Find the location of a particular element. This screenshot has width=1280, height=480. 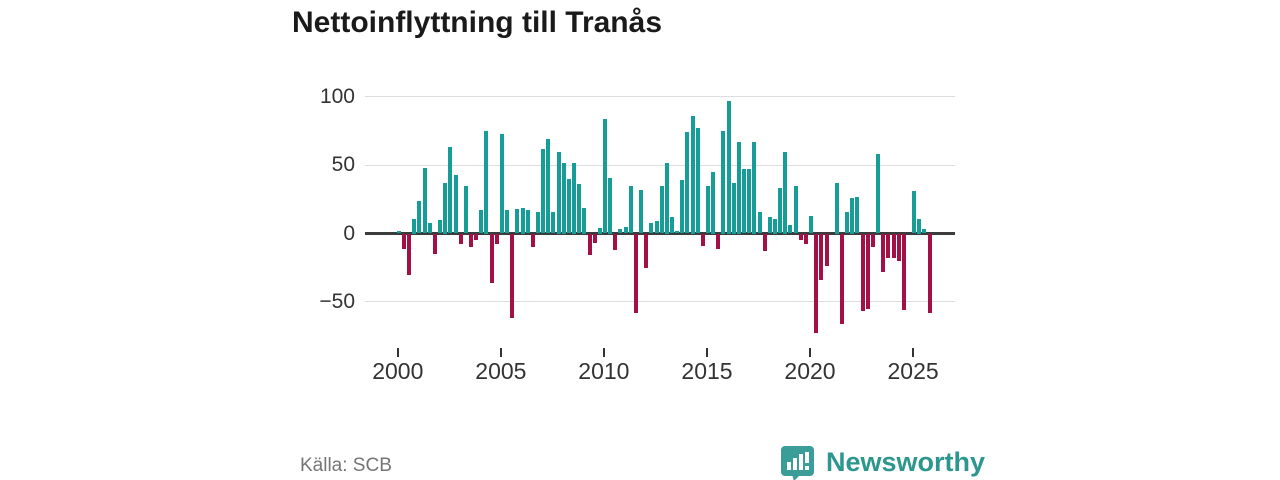

bar-2021-q4 is located at coordinates (847, 222).